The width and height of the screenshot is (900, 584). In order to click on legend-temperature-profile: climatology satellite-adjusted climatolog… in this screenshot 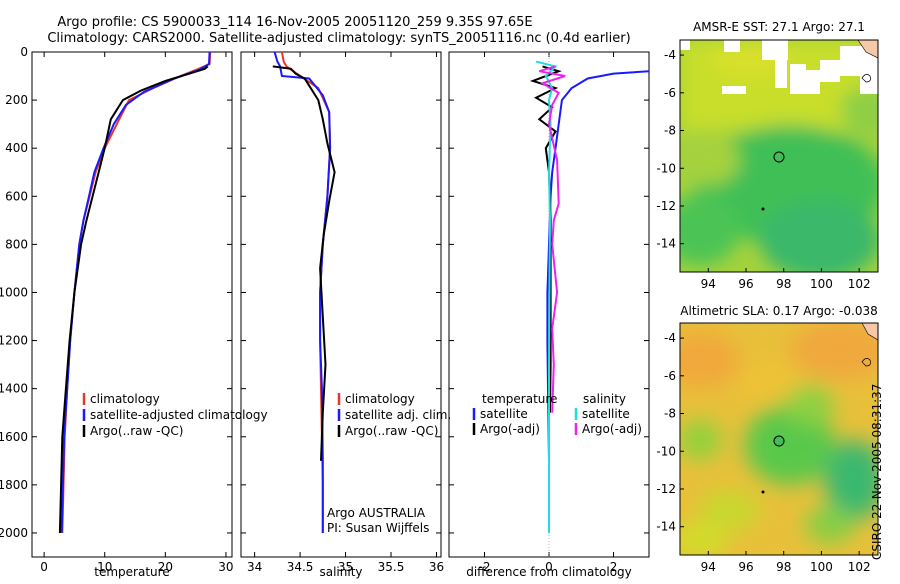, I will do `click(175, 415)`.